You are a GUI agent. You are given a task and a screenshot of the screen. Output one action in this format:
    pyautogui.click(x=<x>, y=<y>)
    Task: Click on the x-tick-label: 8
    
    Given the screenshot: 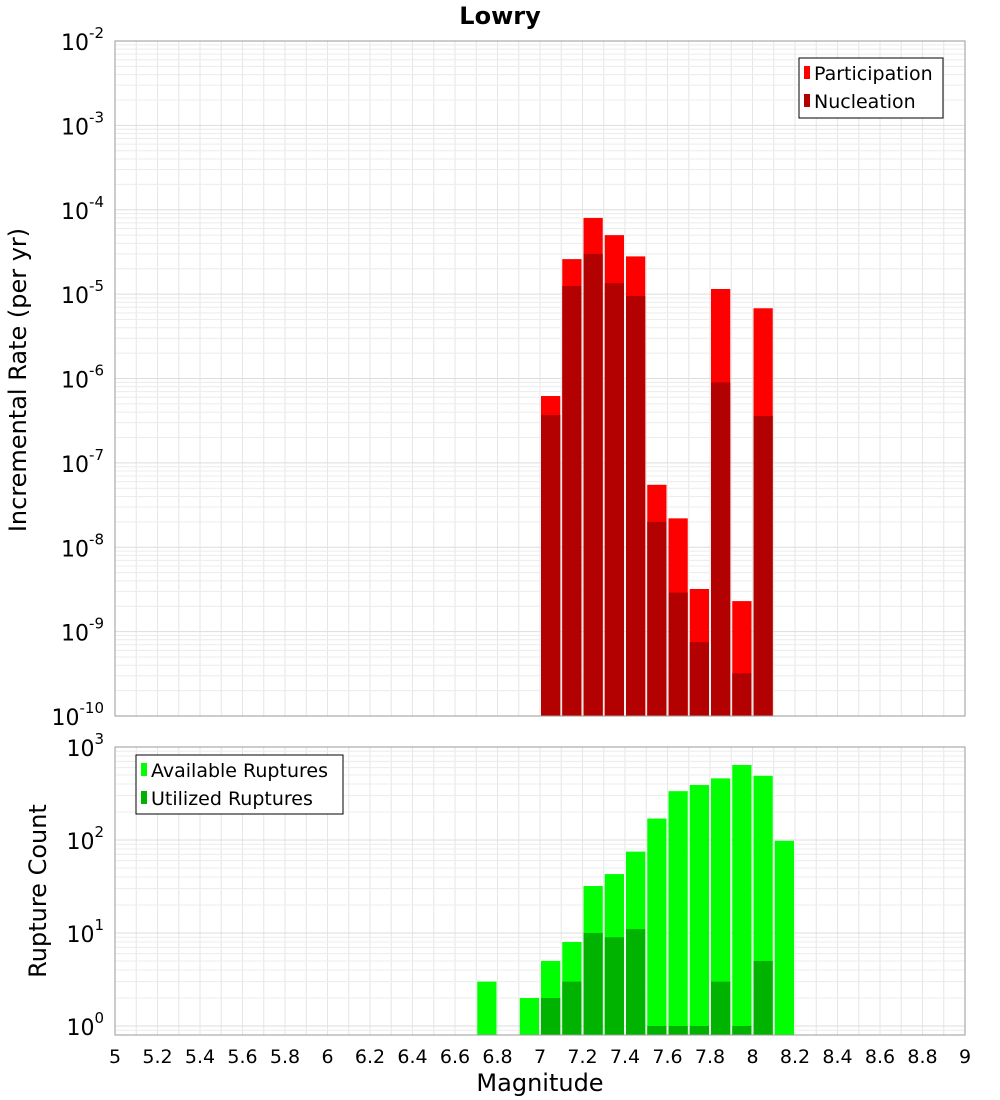 What is the action you would take?
    pyautogui.click(x=752, y=1057)
    